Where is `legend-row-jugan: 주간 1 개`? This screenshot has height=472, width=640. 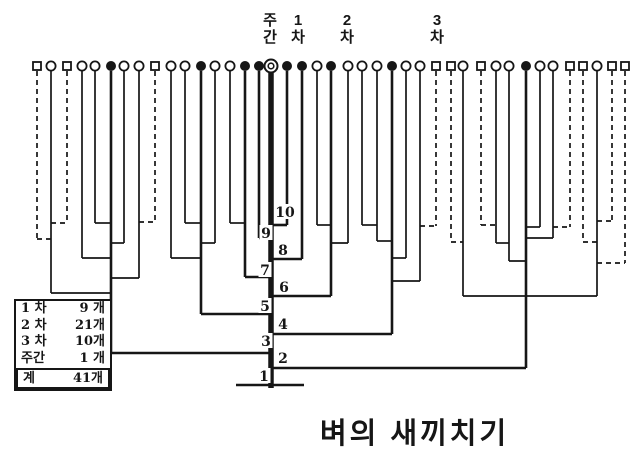 legend-row-jugan: 주간 1 개 is located at coordinates (63, 359).